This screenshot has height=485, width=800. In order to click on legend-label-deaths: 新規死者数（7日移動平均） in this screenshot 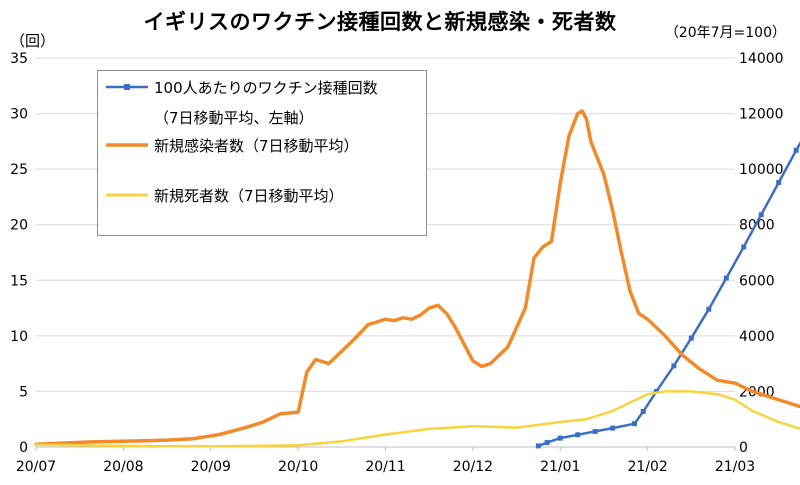, I will do `click(249, 196)`.